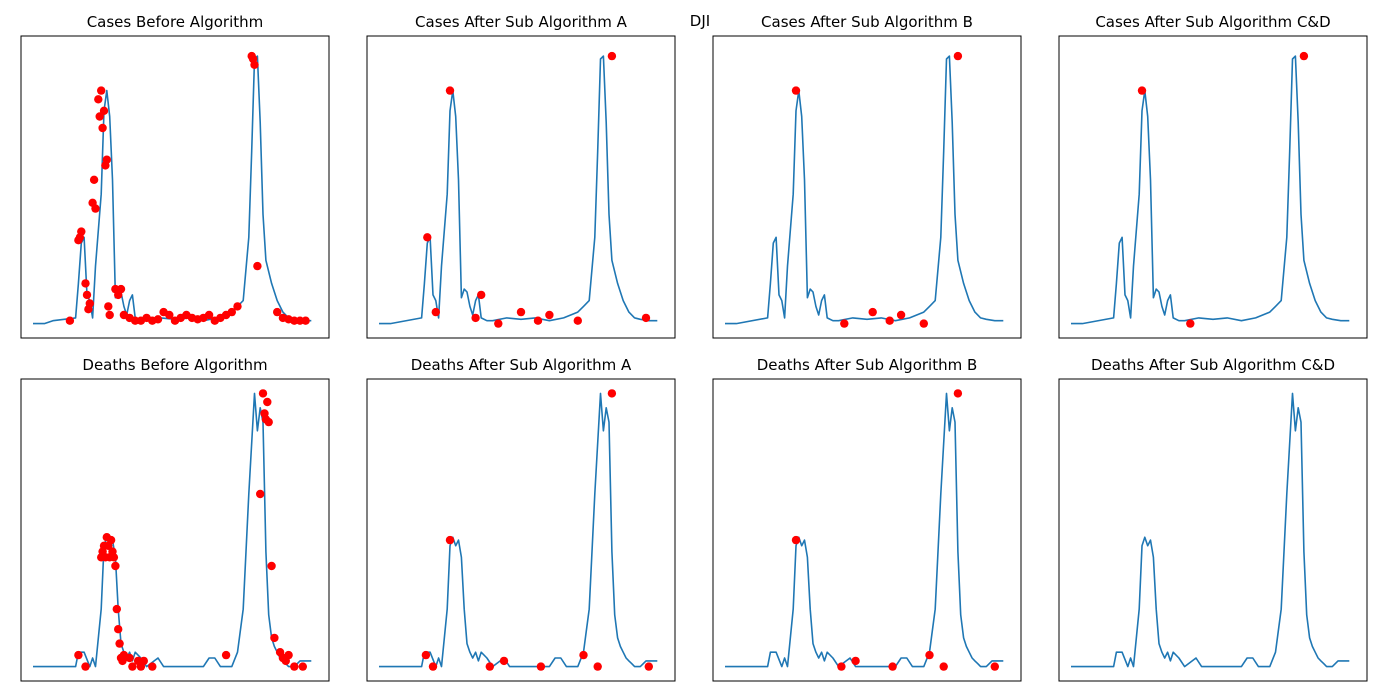  What do you see at coordinates (867, 22) in the screenshot?
I see `subplot-title: Cases After Sub Algorithm B` at bounding box center [867, 22].